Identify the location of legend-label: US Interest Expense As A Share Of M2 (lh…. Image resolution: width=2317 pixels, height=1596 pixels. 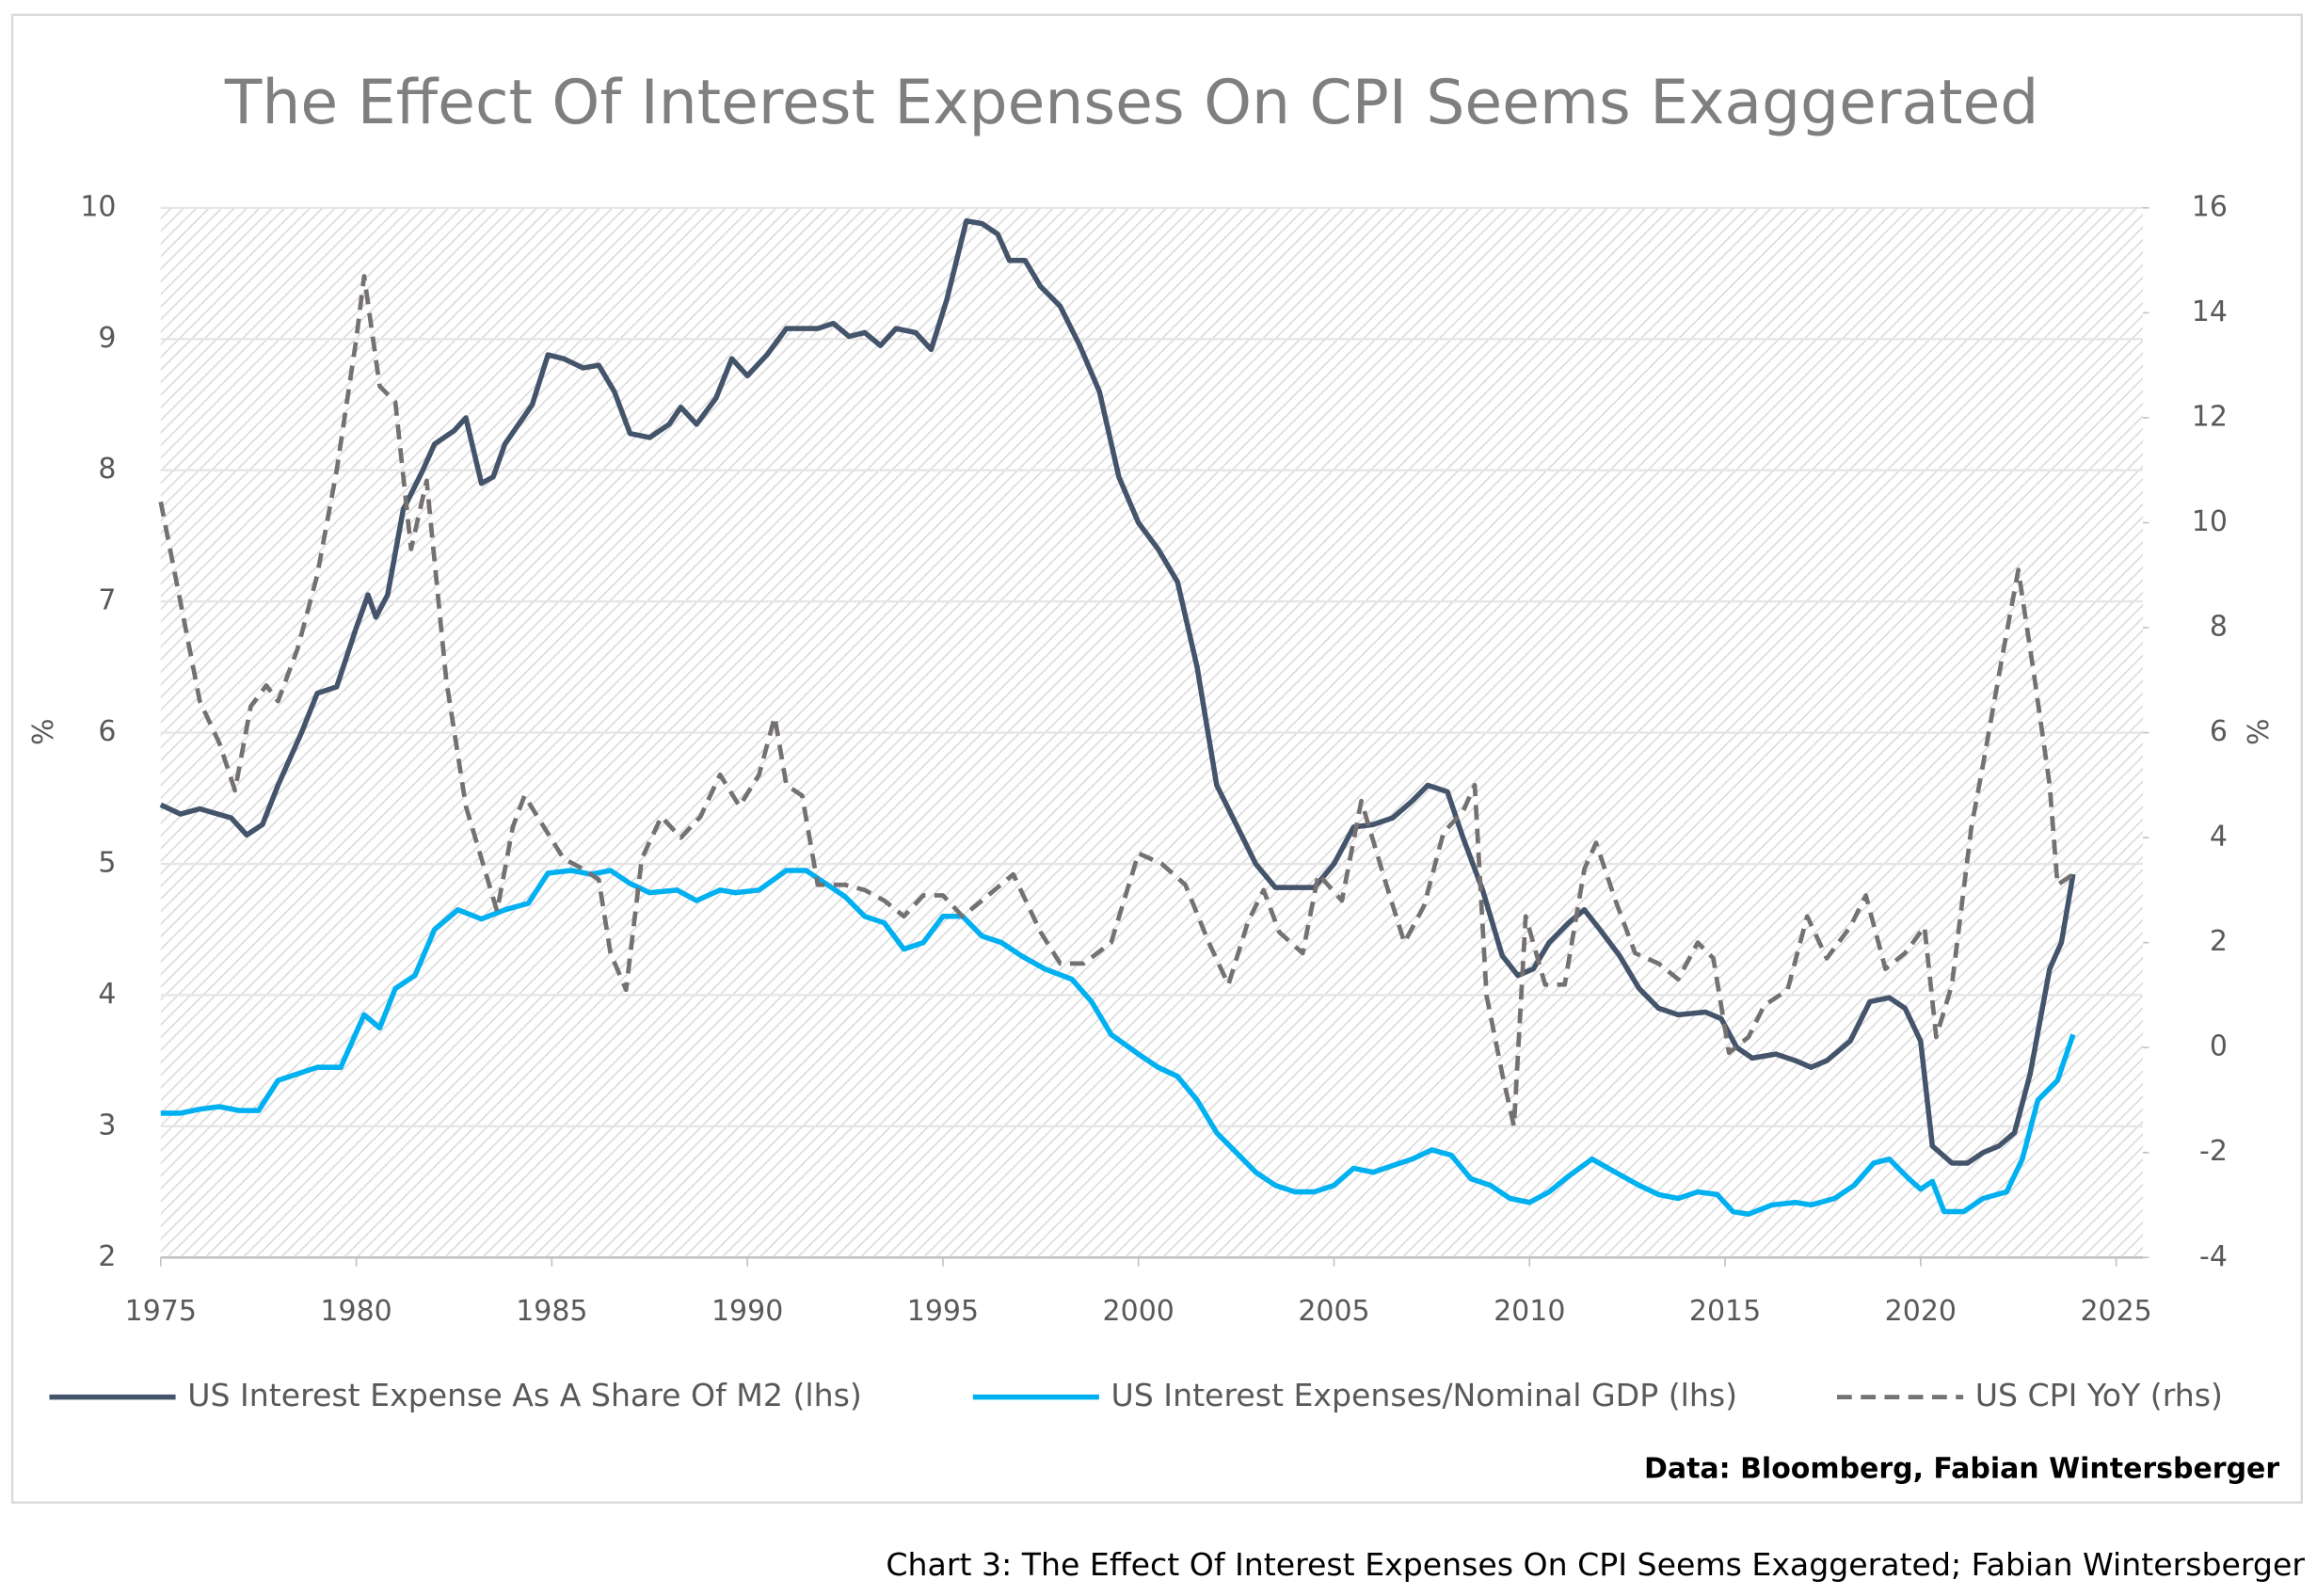
(524, 1395).